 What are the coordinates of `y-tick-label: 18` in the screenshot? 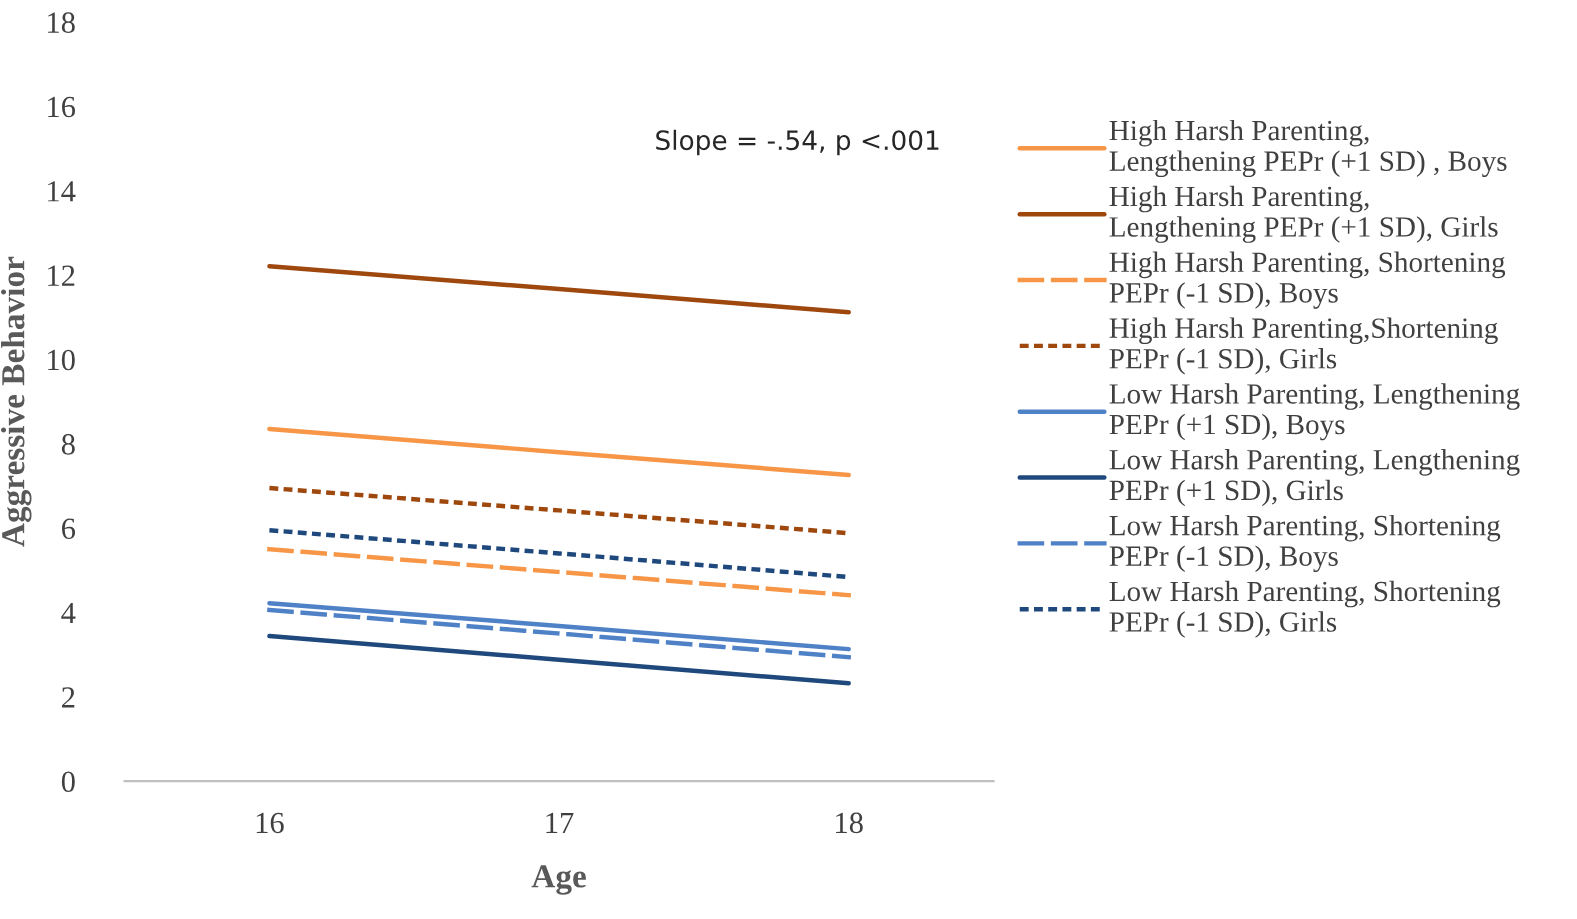 It's located at (61, 22).